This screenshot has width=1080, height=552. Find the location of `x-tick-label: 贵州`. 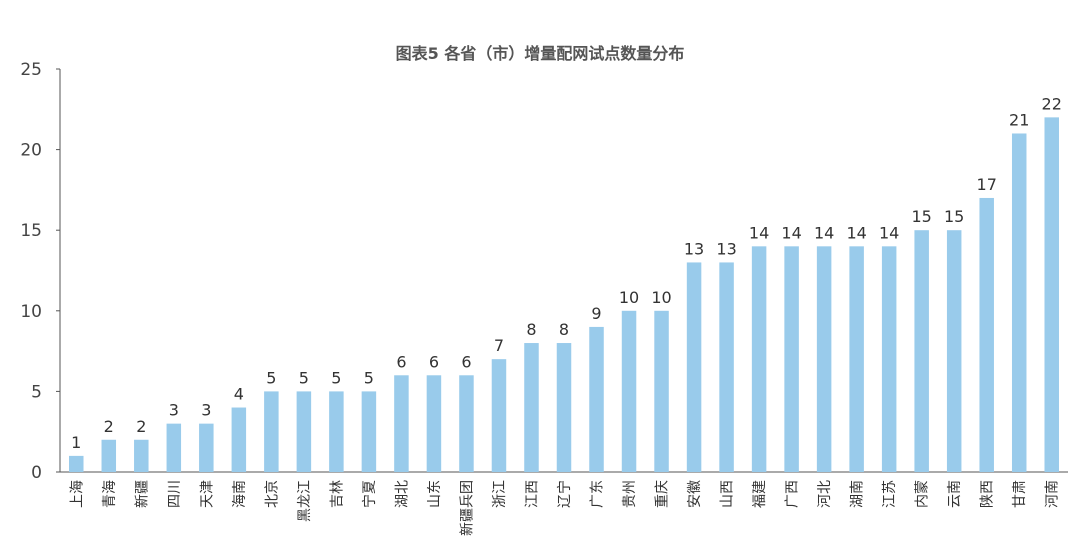

x-tick-label: 贵州 is located at coordinates (630, 494).